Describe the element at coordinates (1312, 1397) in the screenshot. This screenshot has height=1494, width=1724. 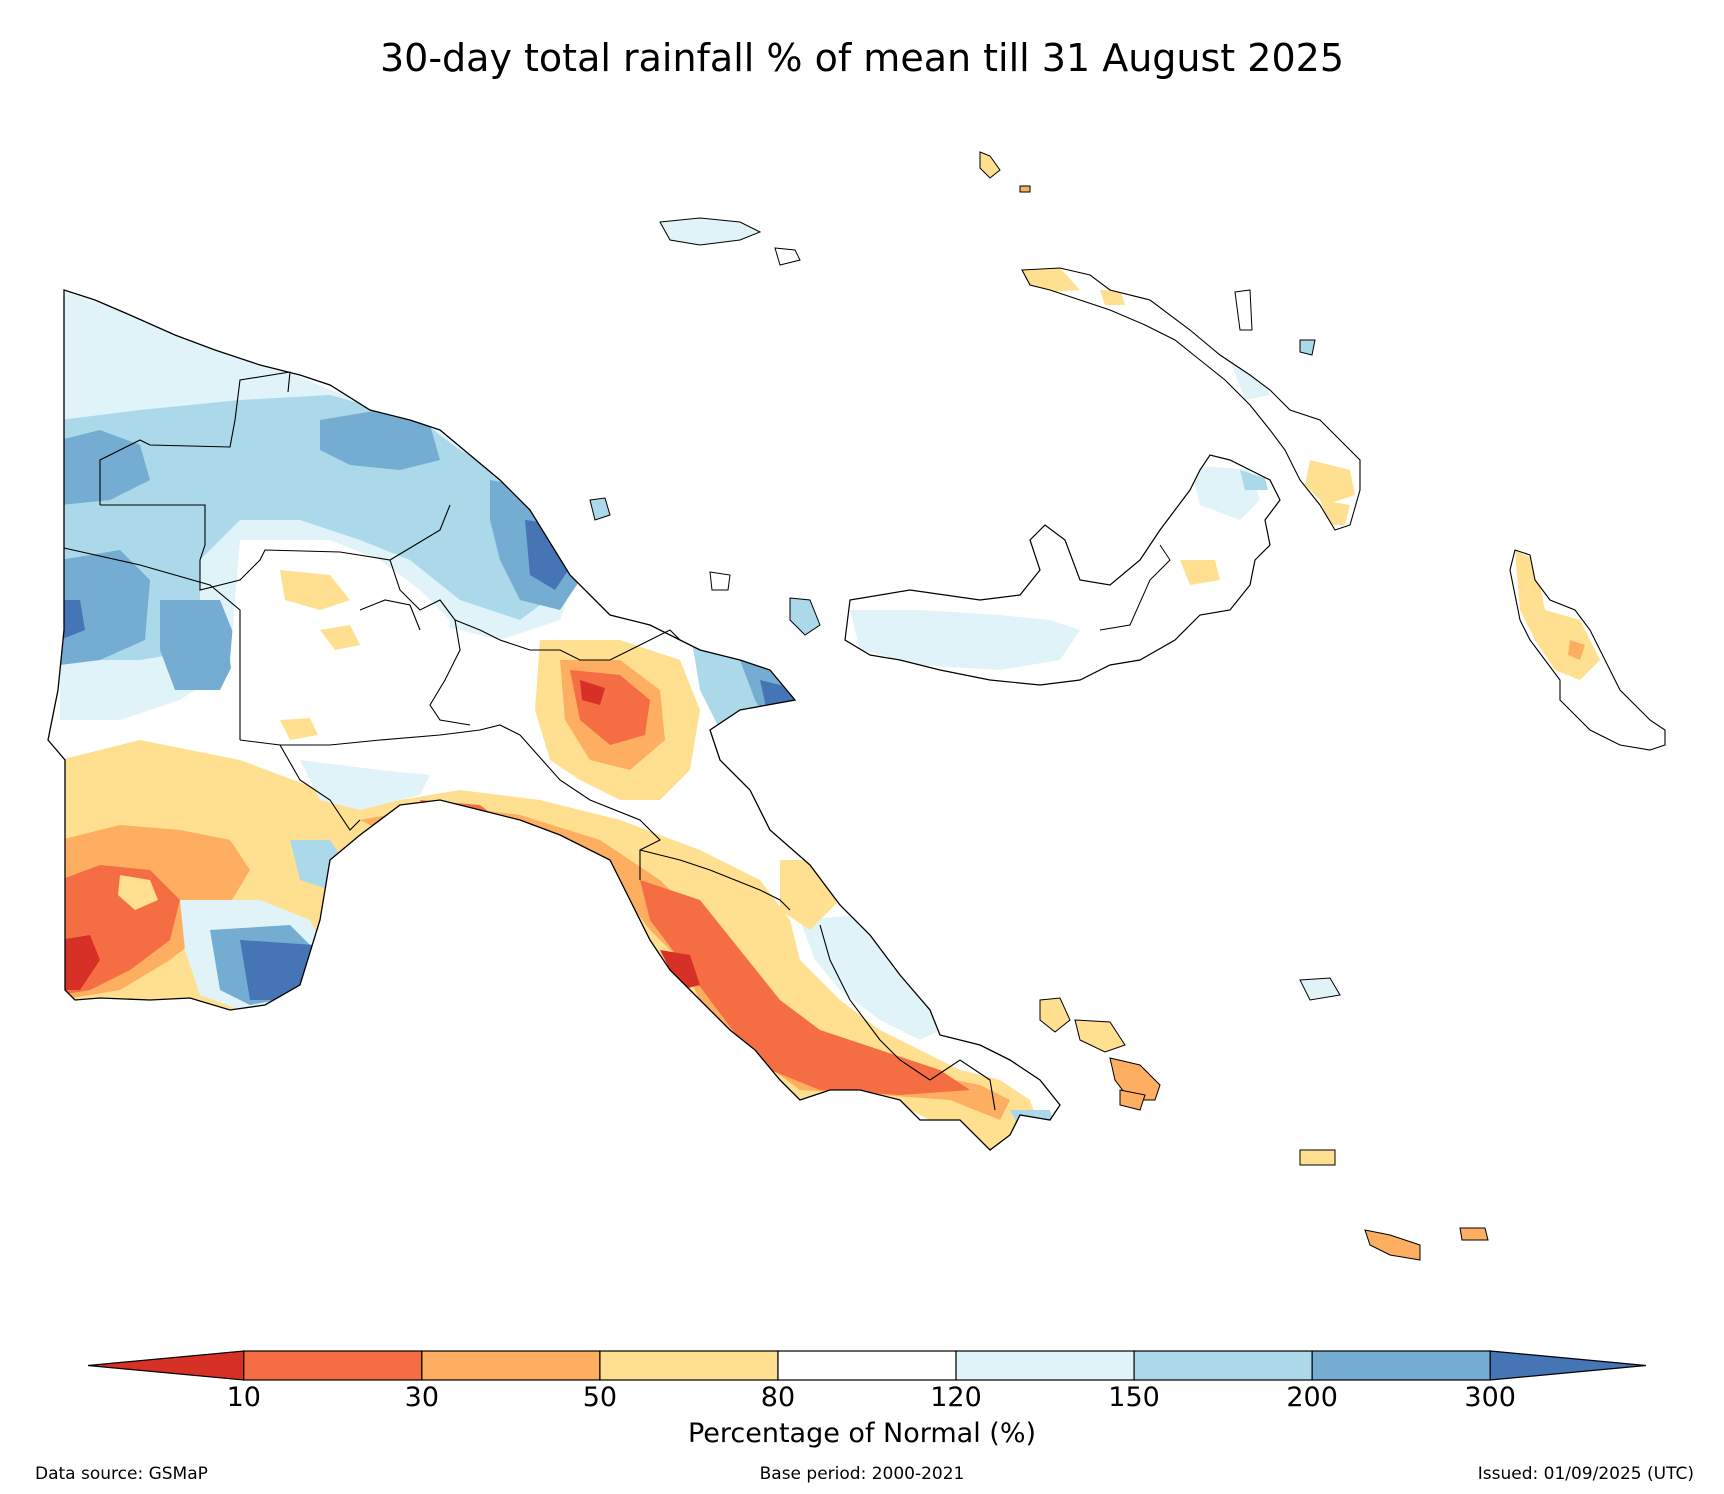
I see `colorbar-tick-label: 200` at that location.